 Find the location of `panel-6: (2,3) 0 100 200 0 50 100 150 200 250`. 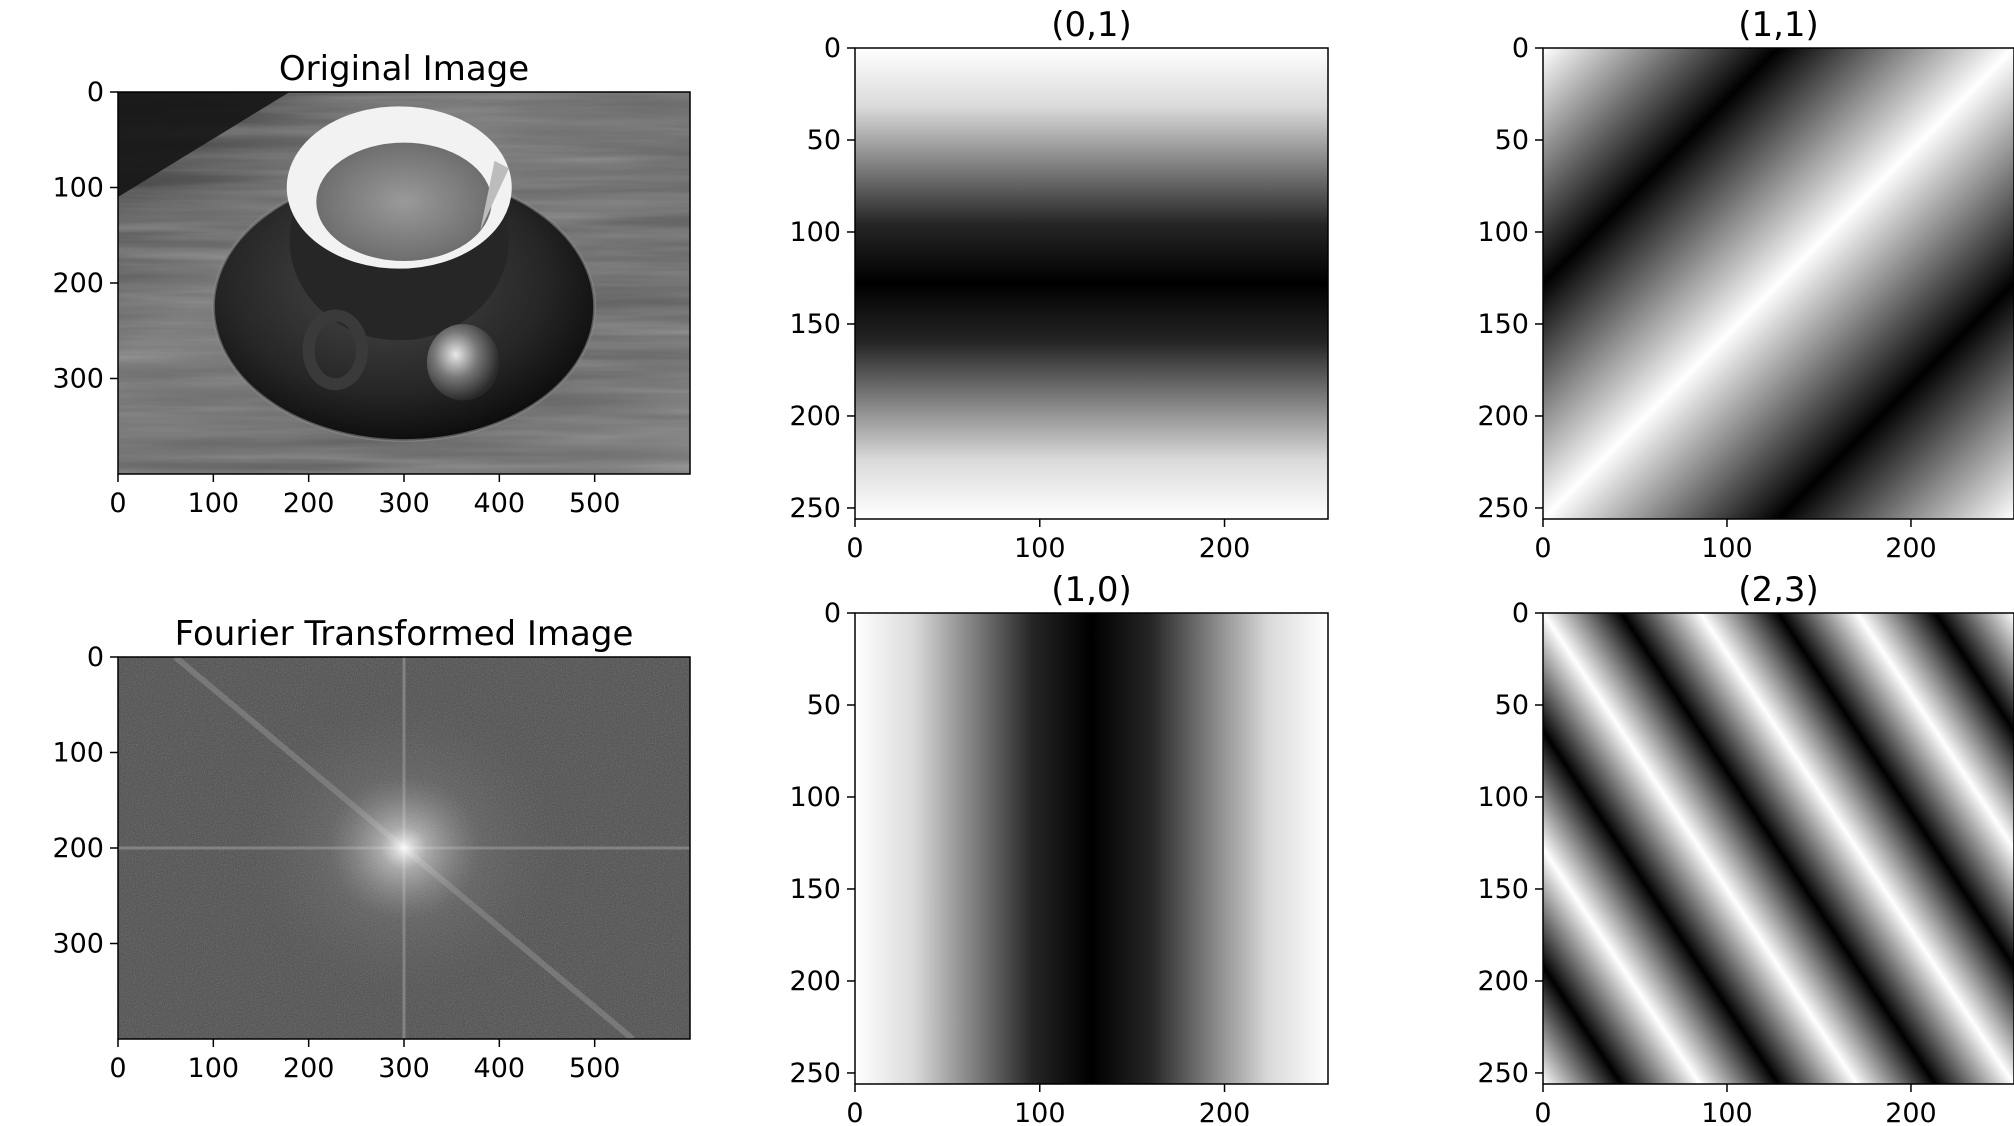

panel-6: (2,3) 0 100 200 0 50 100 150 200 250 is located at coordinates (1745, 848).